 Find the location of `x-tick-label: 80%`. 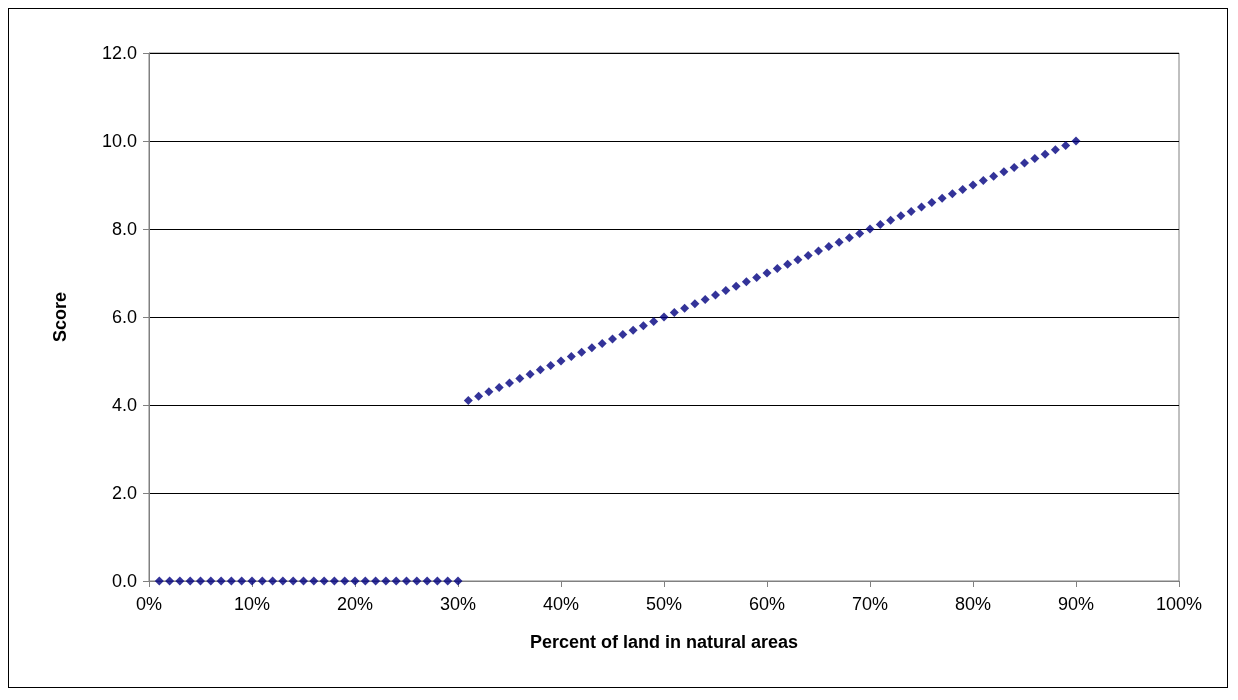

x-tick-label: 80% is located at coordinates (973, 604).